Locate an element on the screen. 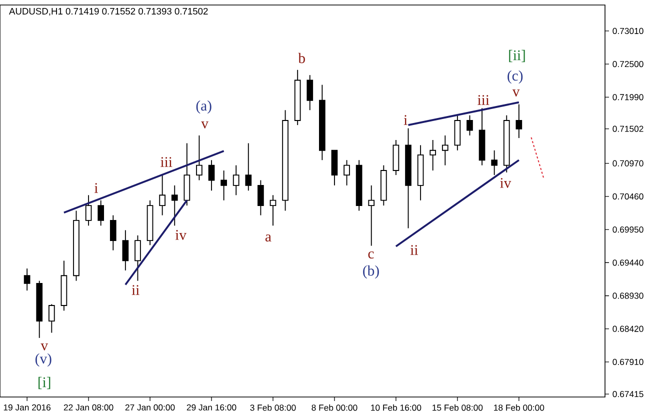  y-tick-label: 0.68420 is located at coordinates (628, 329).